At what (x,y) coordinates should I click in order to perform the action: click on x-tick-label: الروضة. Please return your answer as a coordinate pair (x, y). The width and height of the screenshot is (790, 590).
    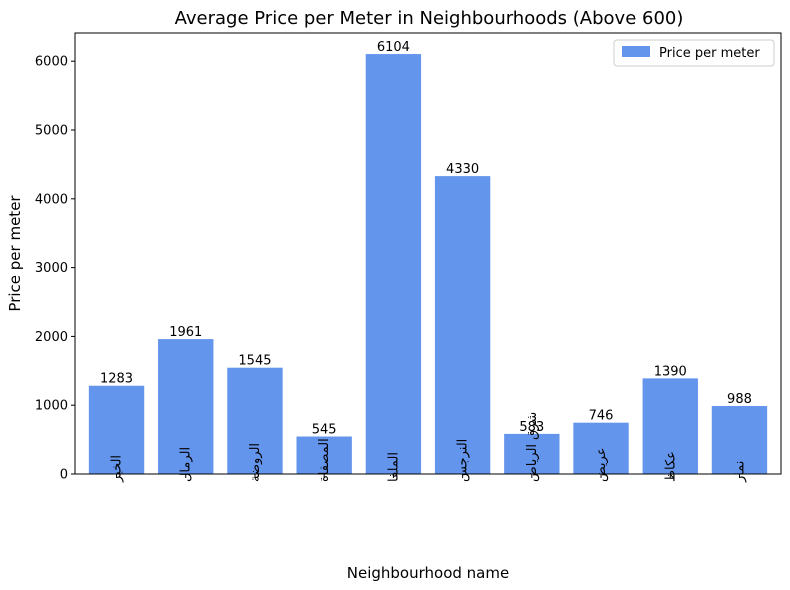
    Looking at the image, I should click on (255, 462).